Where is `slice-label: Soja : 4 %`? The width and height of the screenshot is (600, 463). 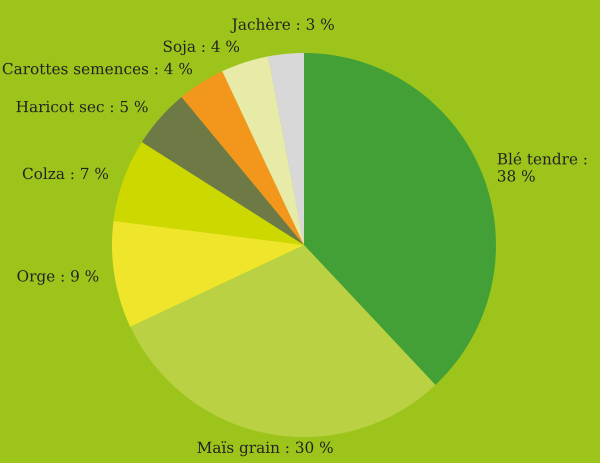
slice-label: Soja : 4 % is located at coordinates (202, 48).